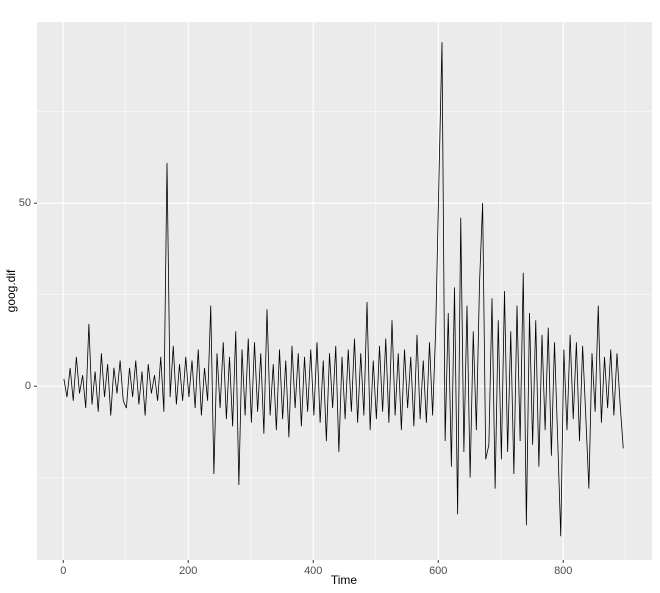  Describe the element at coordinates (63, 571) in the screenshot. I see `x-tick-label: 0` at that location.